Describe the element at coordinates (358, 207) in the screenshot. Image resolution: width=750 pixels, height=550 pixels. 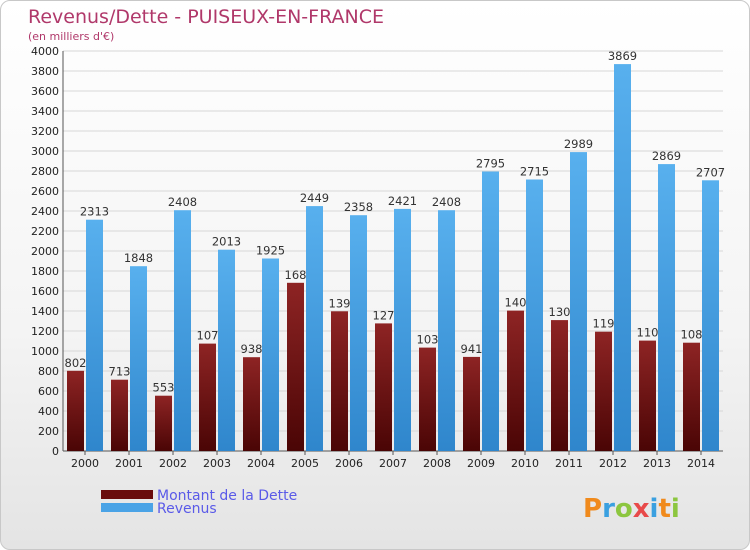
I see `value-label-revenus: 2358` at that location.